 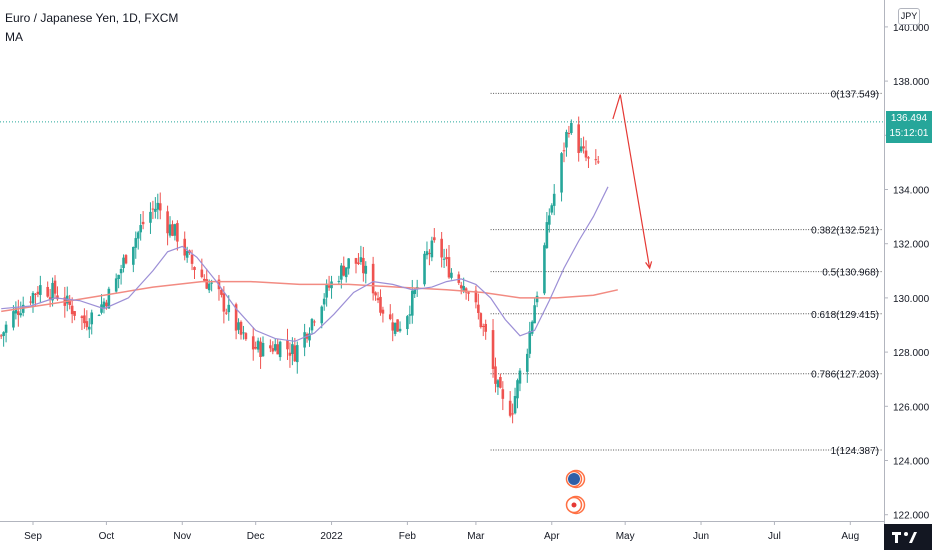 What do you see at coordinates (850, 536) in the screenshot?
I see `time-tick-label: Aug` at bounding box center [850, 536].